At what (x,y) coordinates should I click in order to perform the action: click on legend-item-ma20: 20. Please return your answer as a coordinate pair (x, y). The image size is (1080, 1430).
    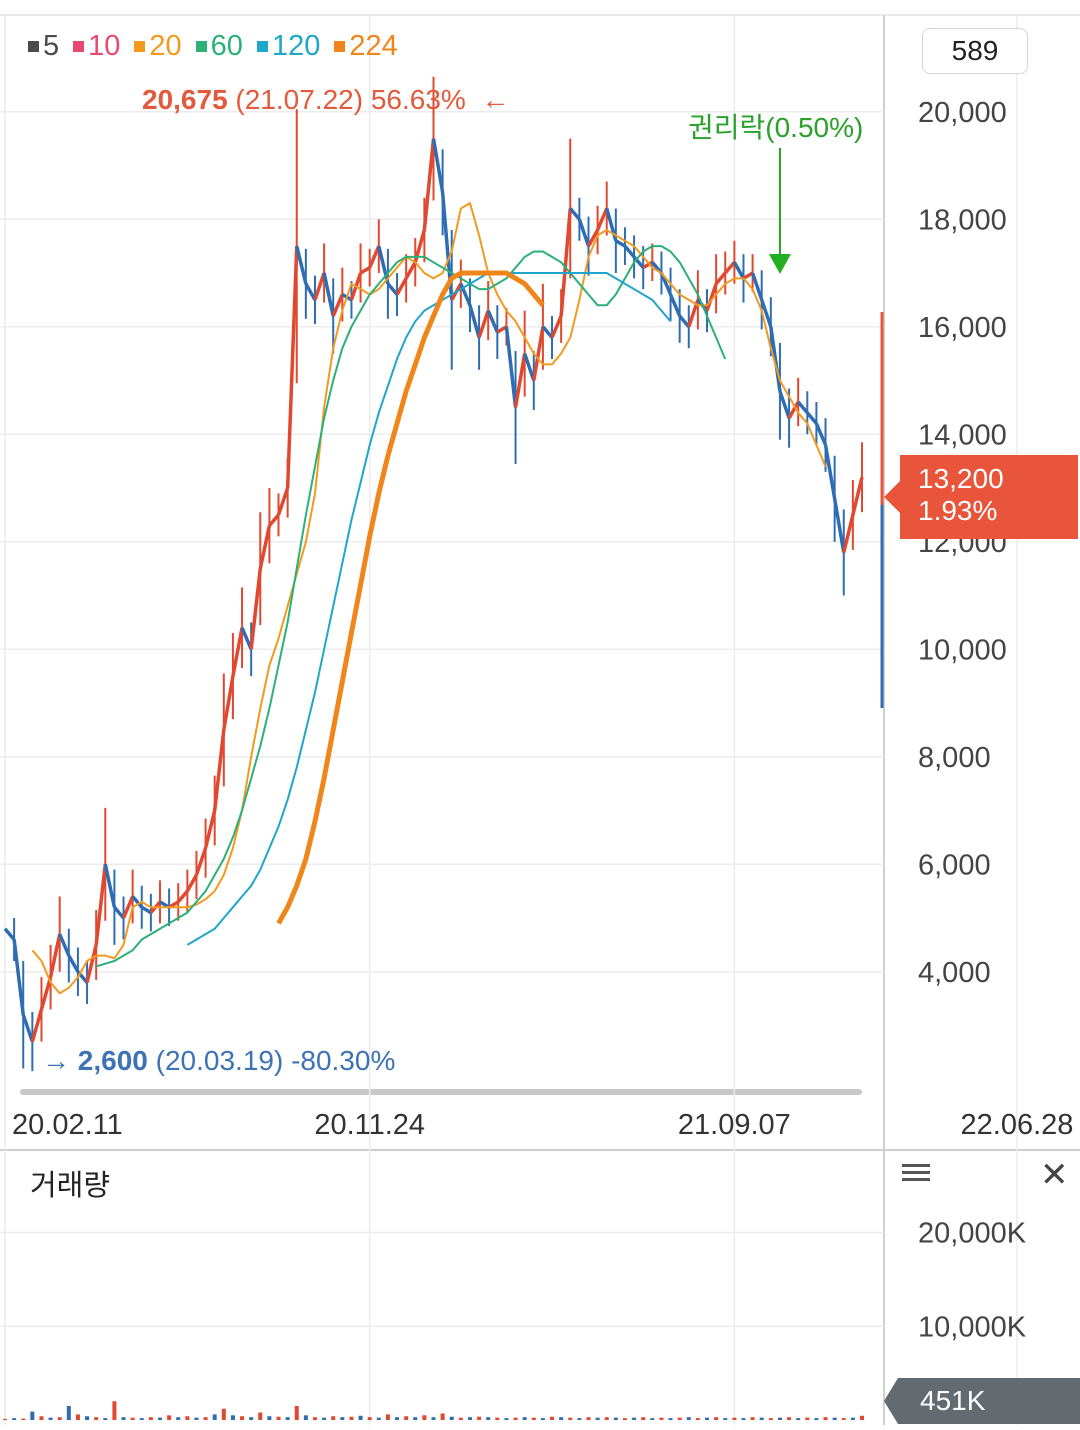
    Looking at the image, I should click on (158, 46).